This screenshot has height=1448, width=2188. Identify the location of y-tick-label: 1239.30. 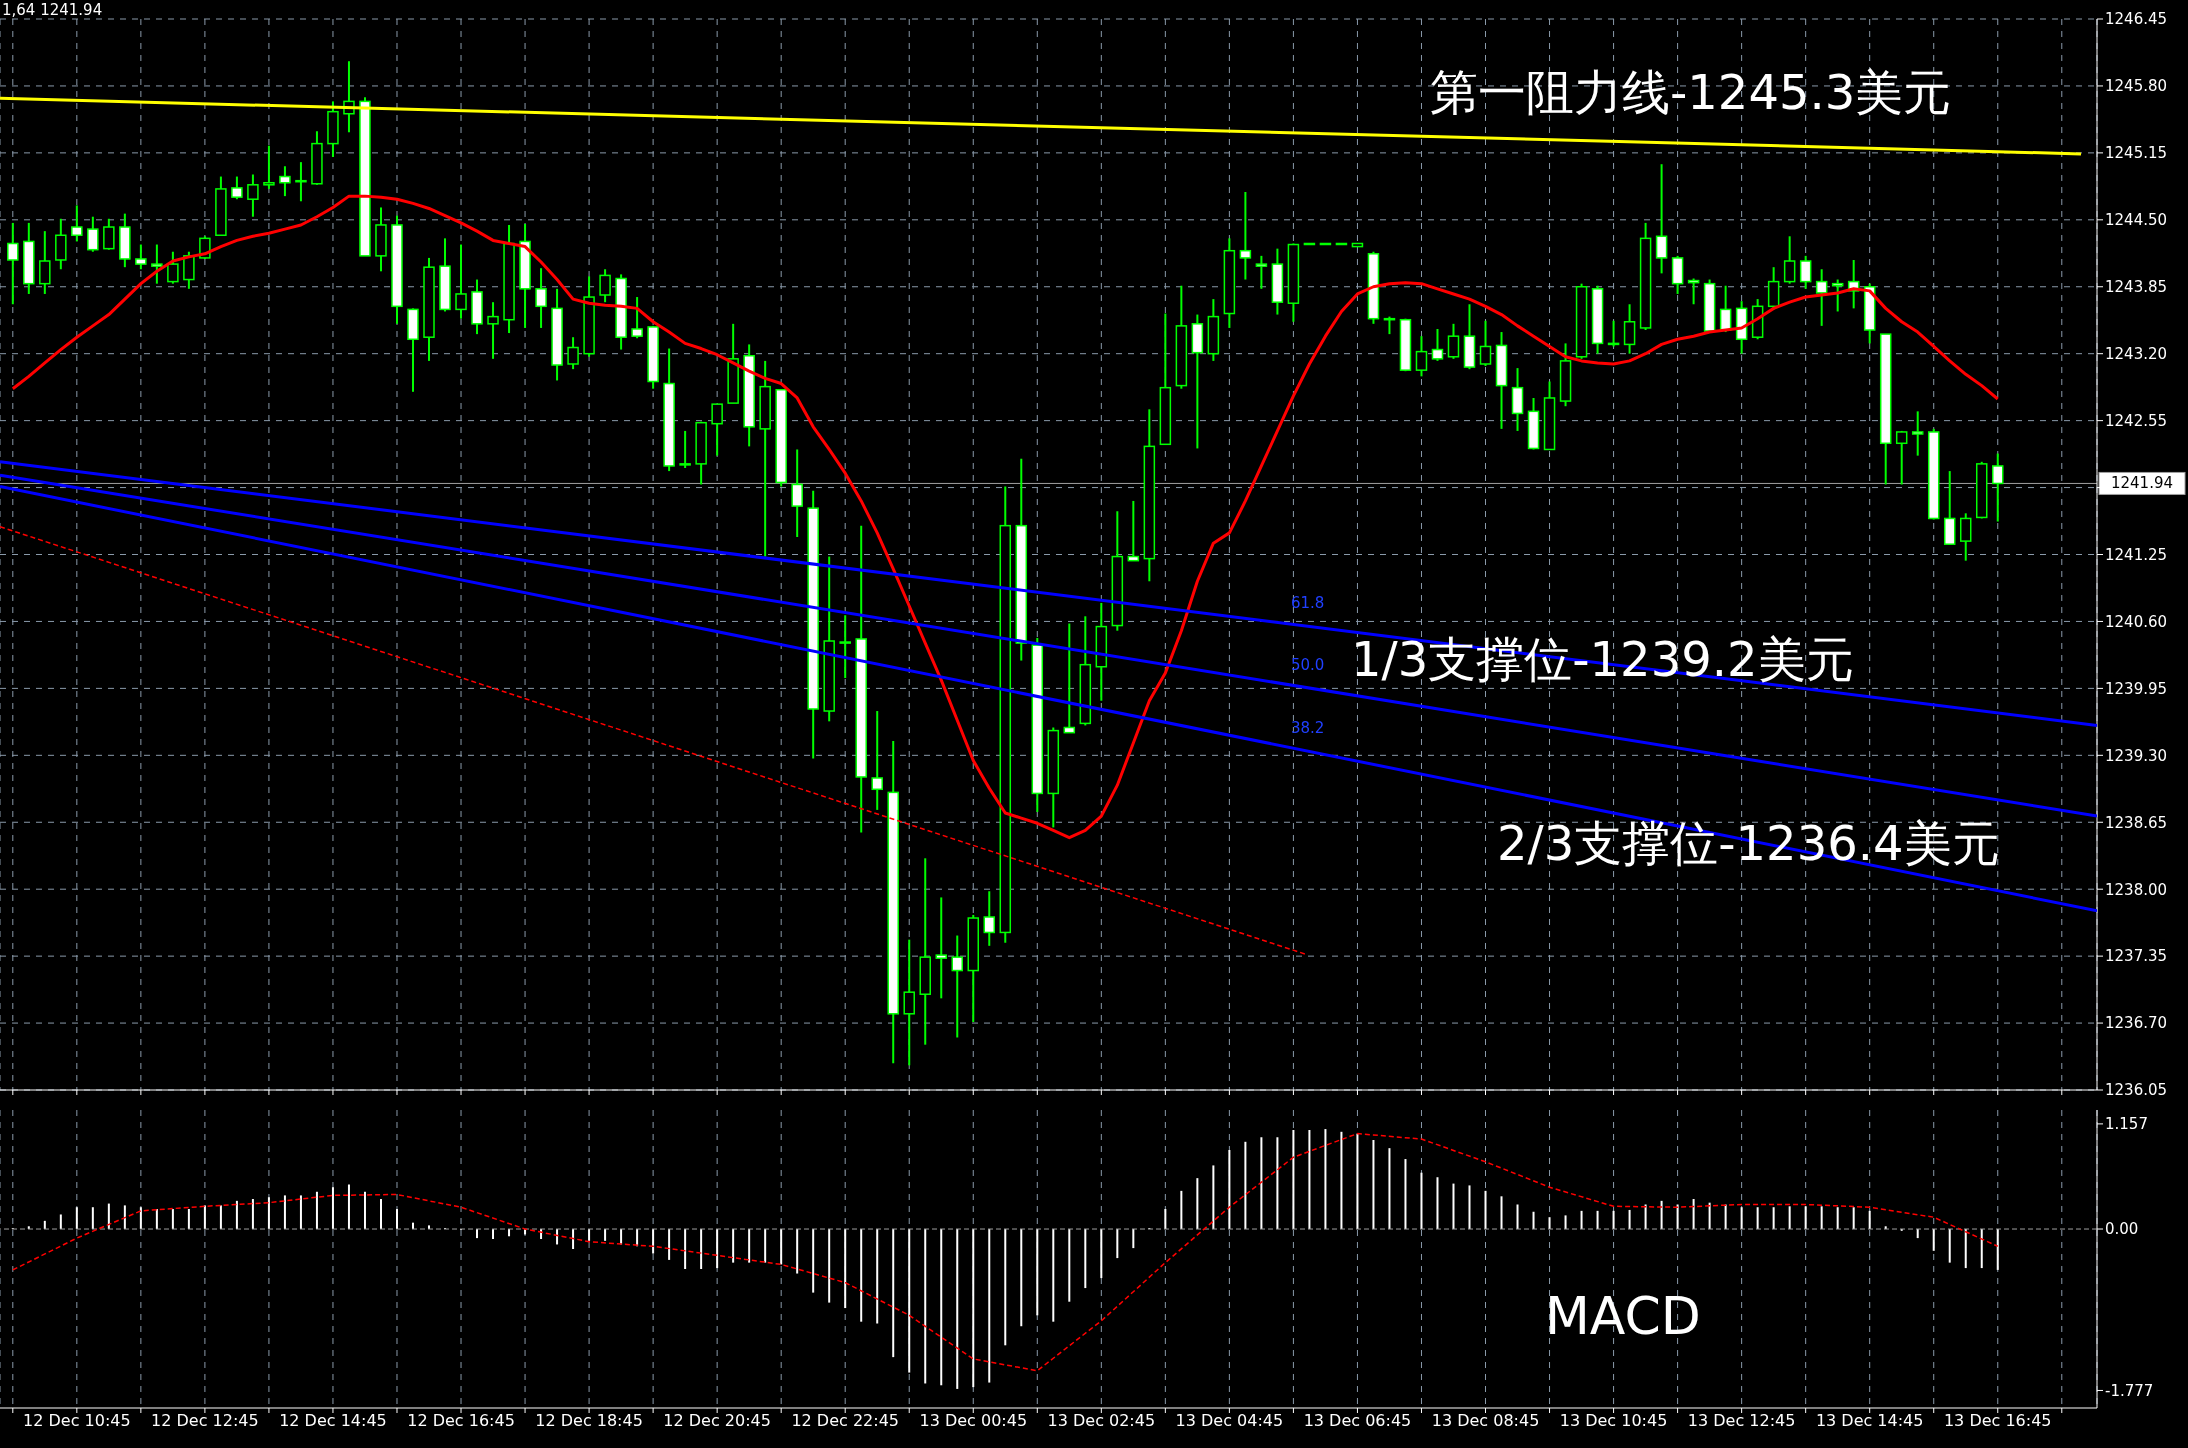
(2136, 755).